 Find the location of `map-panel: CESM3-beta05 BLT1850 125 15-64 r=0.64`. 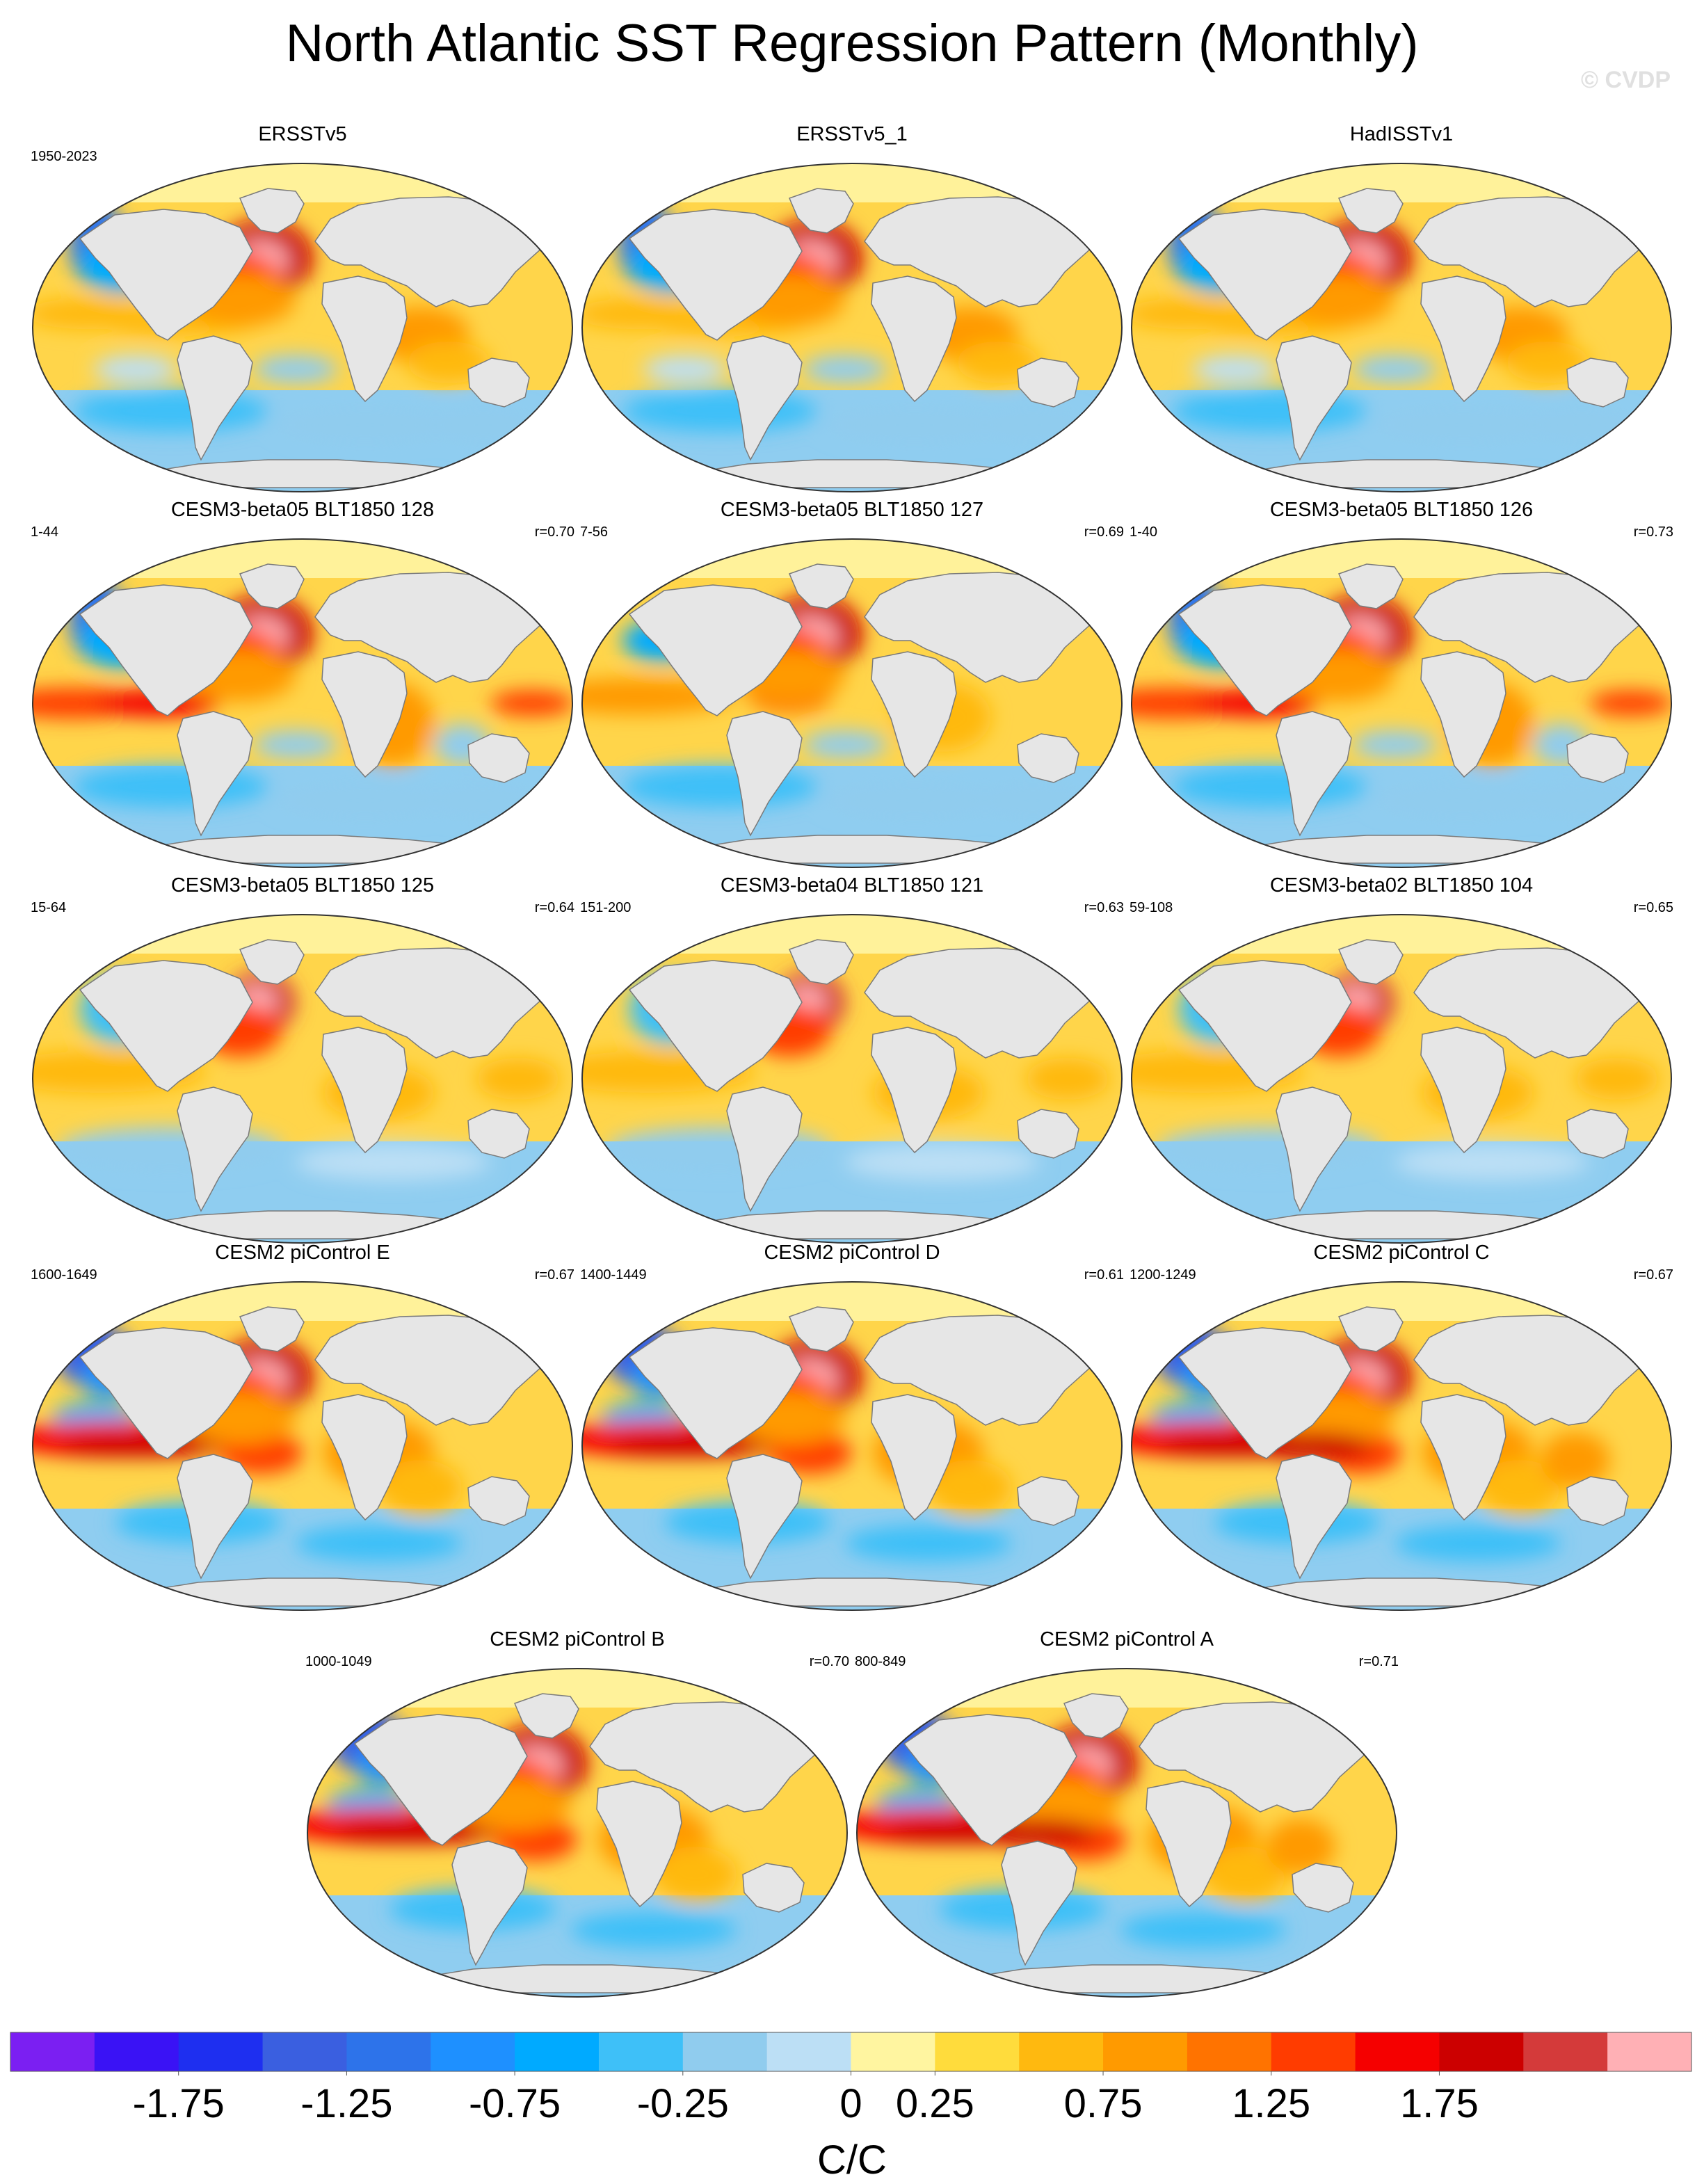

map-panel: CESM3-beta05 BLT1850 125 15-64 r=0.64 is located at coordinates (302, 1061).